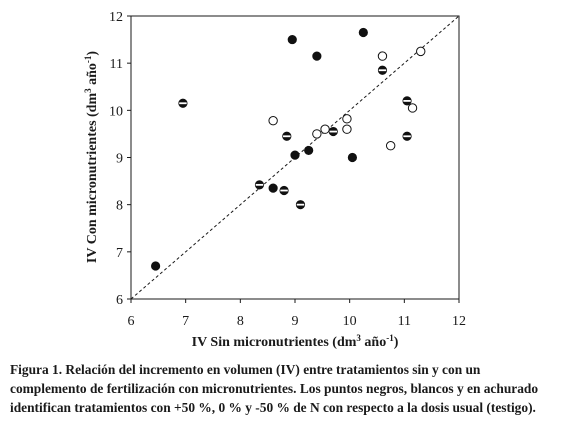  Describe the element at coordinates (119, 300) in the screenshot. I see `y-tick-label: 6` at that location.